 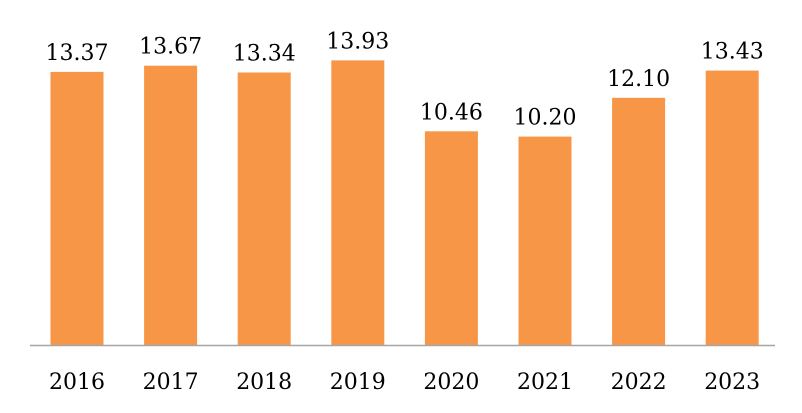 I want to click on x-tick-label: 2022, so click(x=639, y=382).